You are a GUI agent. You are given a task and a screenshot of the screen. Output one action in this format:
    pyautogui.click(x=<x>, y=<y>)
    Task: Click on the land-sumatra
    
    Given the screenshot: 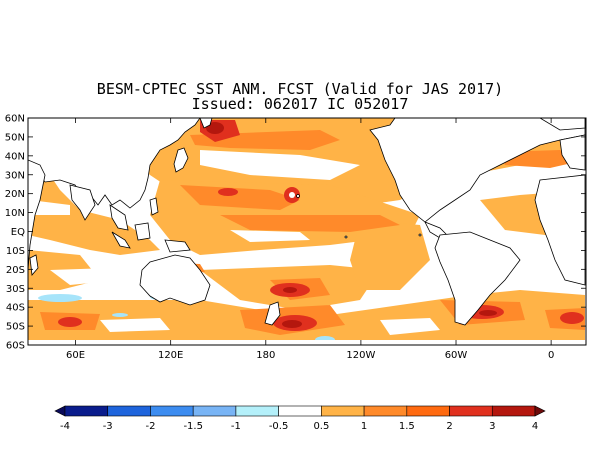 What is the action you would take?
    pyautogui.click(x=121, y=240)
    